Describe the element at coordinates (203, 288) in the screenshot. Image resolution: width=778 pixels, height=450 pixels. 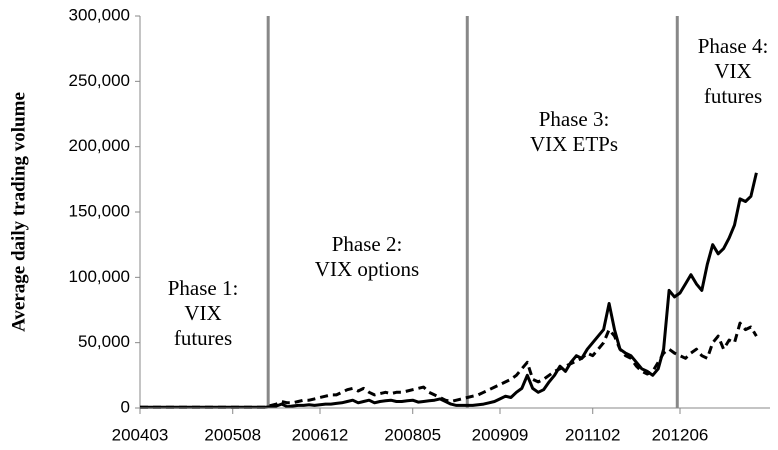
I see `phase-label: Phase 1:` at that location.